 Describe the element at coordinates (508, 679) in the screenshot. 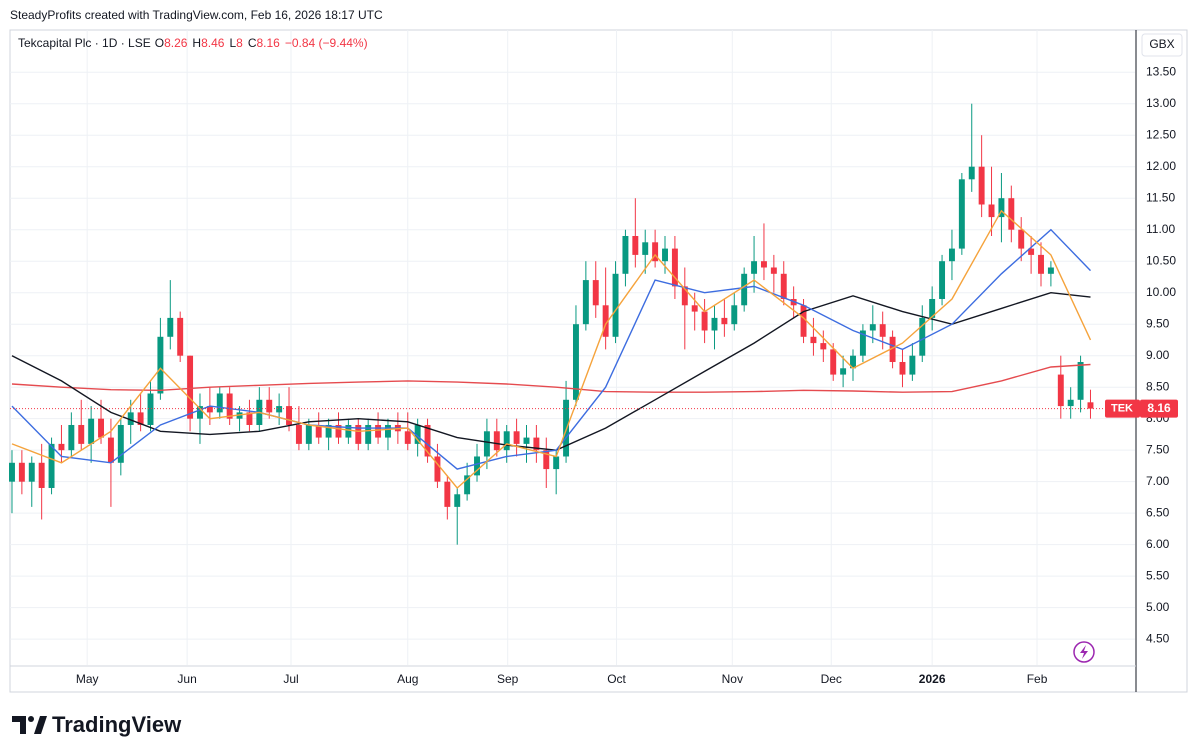

I see `x-tick-label: Sep` at that location.